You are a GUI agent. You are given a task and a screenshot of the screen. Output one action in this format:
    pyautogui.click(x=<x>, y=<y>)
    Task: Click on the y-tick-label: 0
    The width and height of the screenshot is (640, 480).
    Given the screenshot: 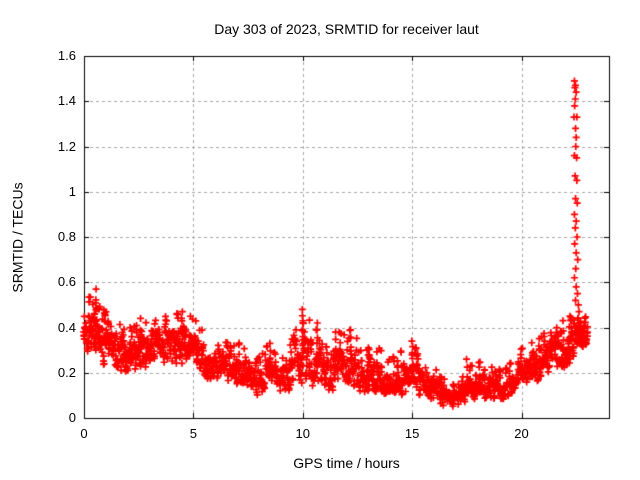 What is the action you would take?
    pyautogui.click(x=72, y=417)
    